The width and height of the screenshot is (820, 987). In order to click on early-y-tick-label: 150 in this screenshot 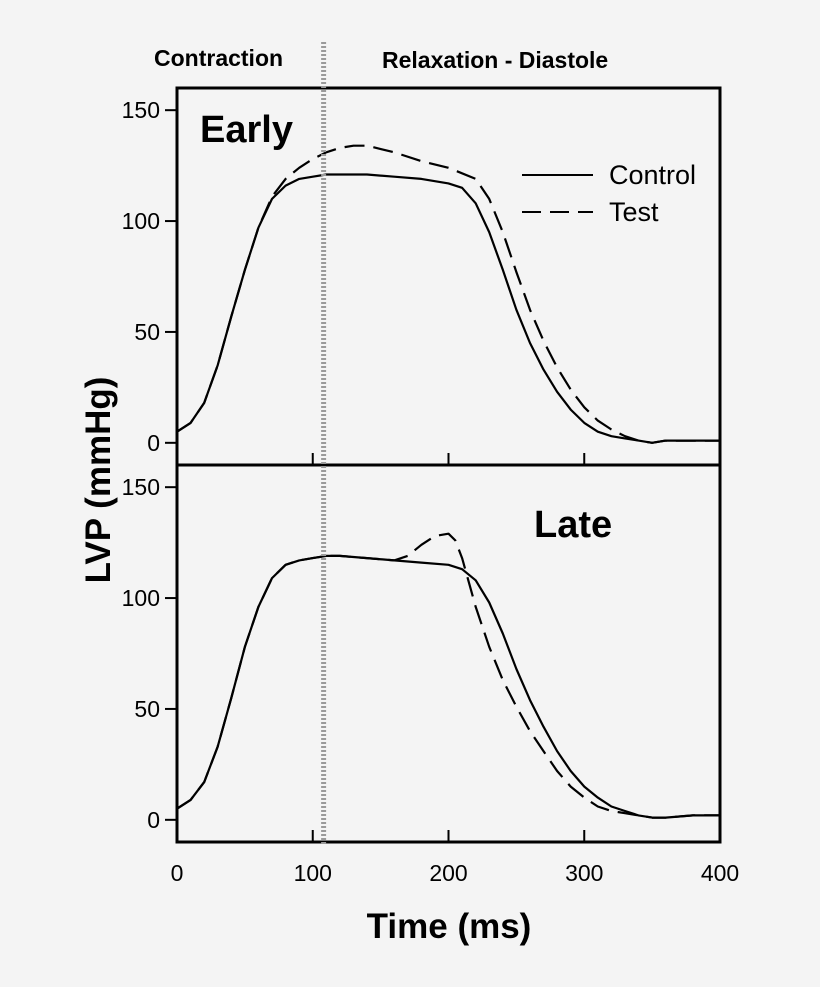, I will do `click(141, 110)`.